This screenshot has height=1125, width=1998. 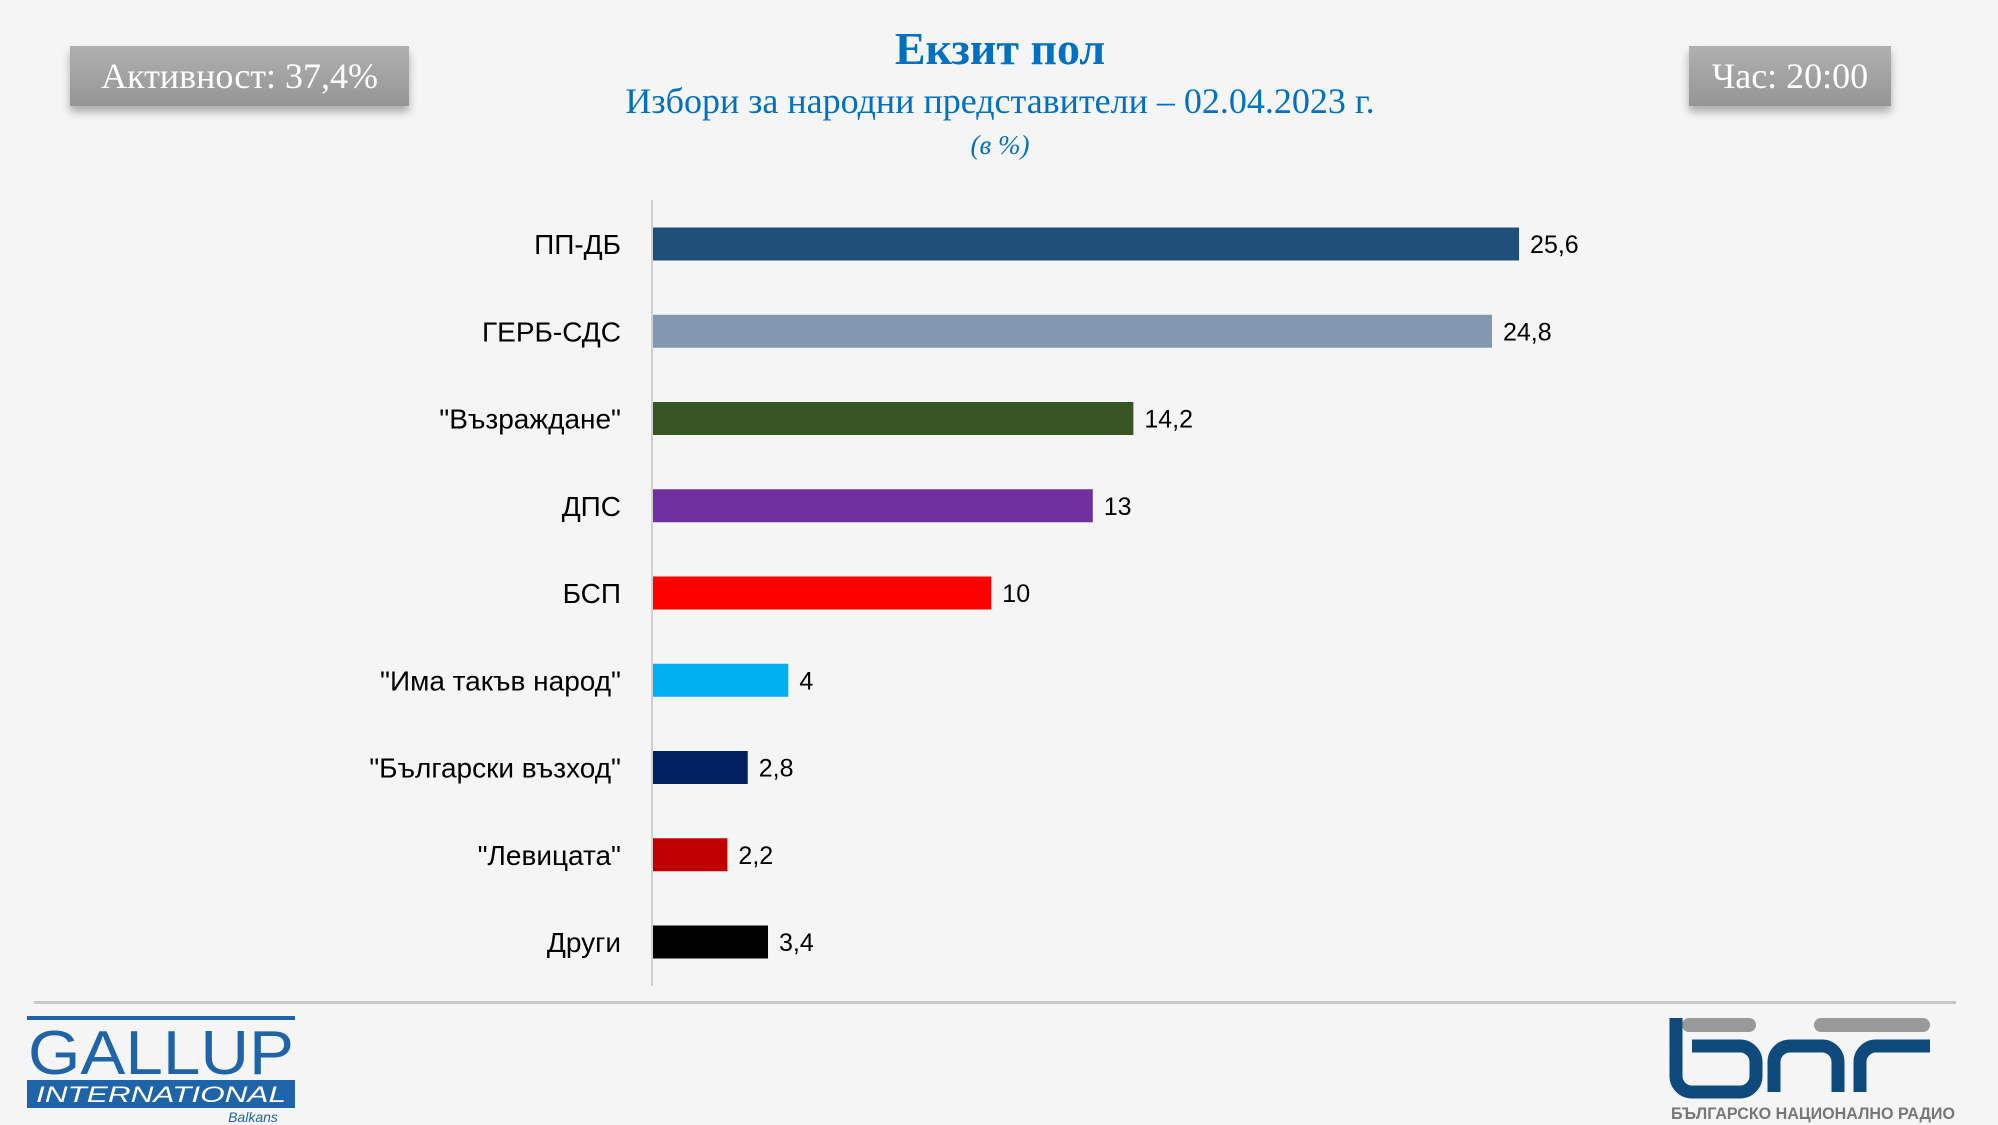 What do you see at coordinates (161, 1094) in the screenshot?
I see `svg-text: INTERNATIONAL` at bounding box center [161, 1094].